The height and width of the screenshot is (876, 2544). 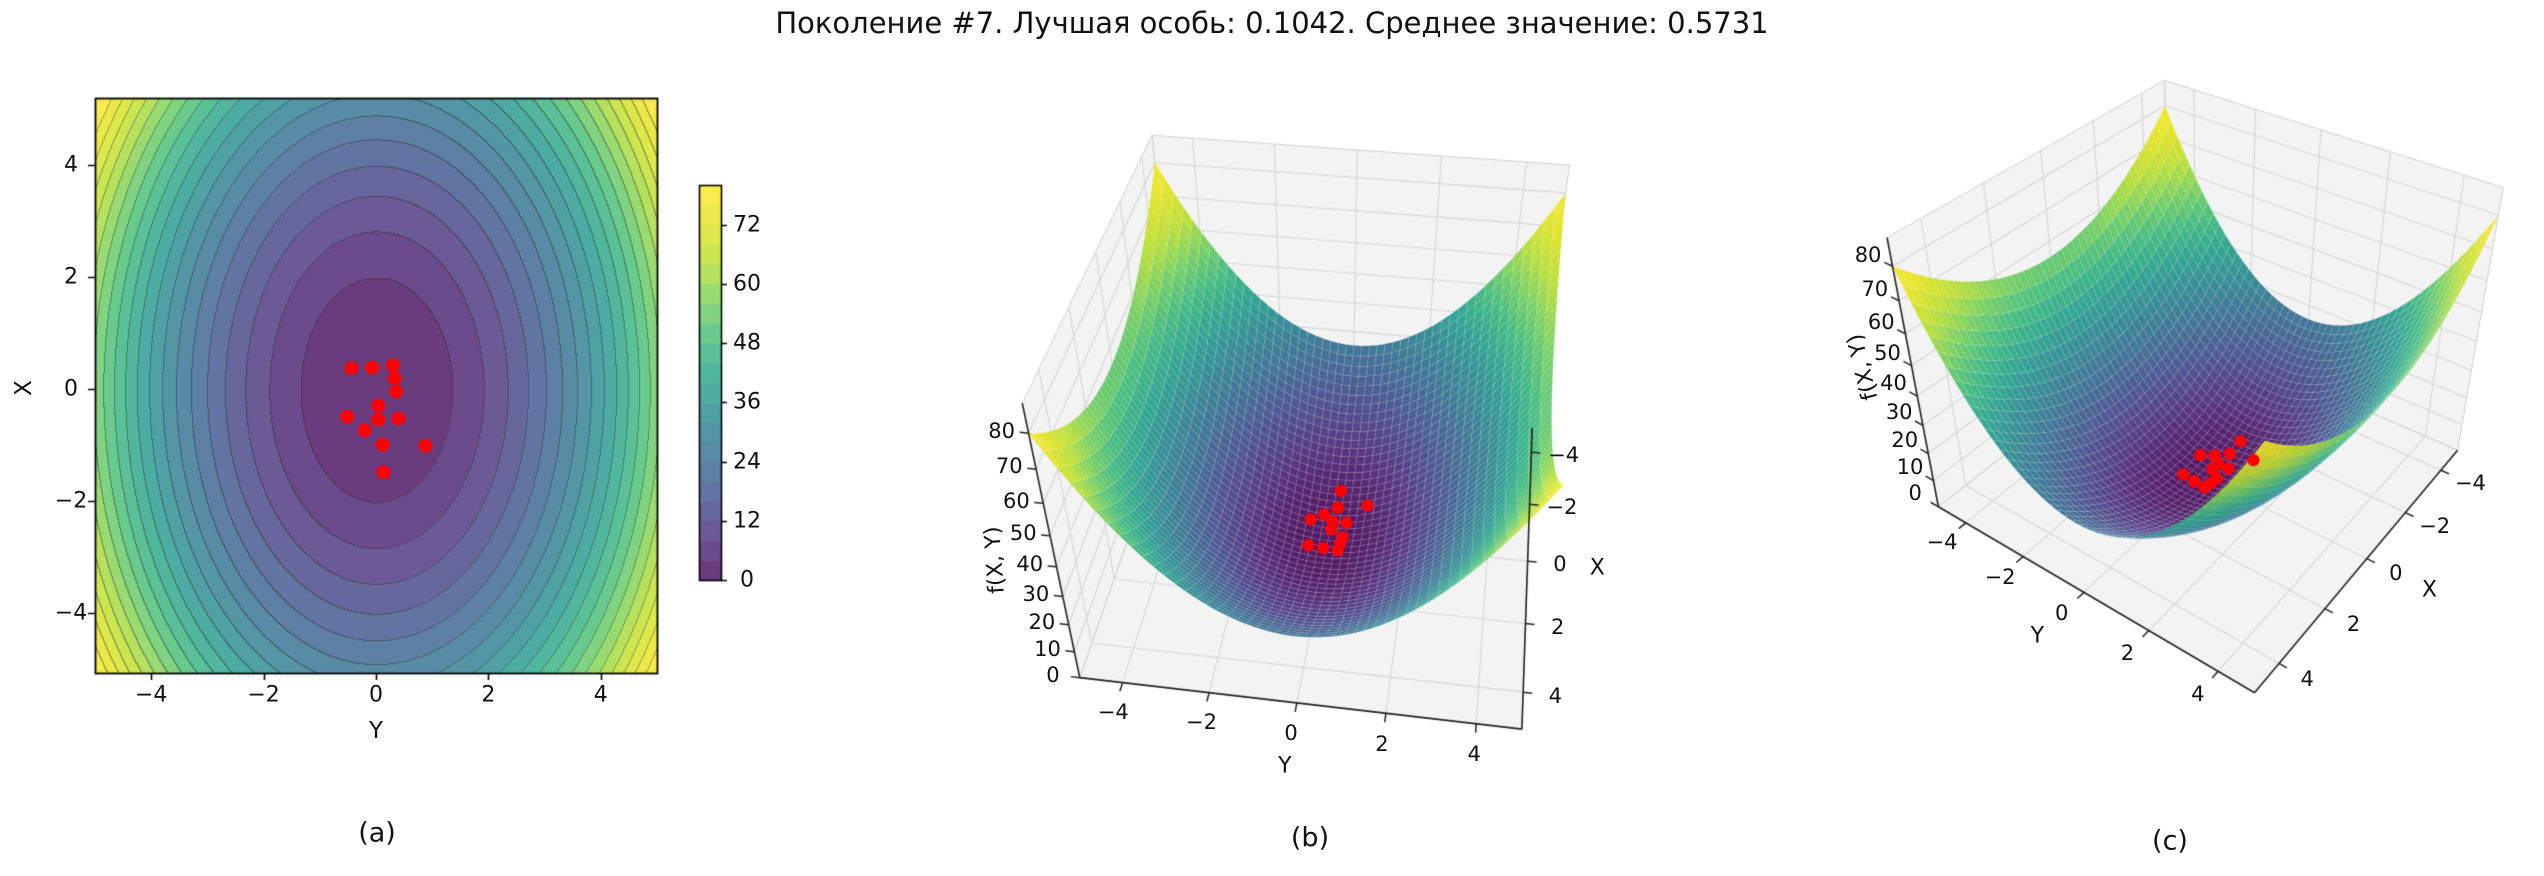 What do you see at coordinates (377, 833) in the screenshot?
I see `subplot-a-label: (a)` at bounding box center [377, 833].